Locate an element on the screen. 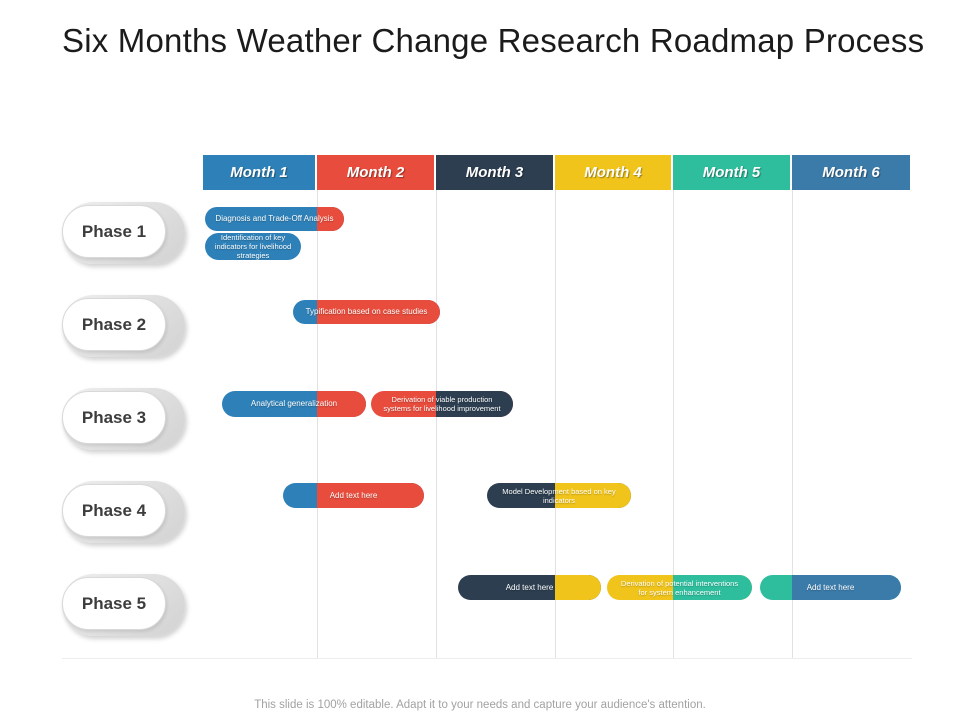 This screenshot has height=720, width=960. phase-pill-4: Phase 4 is located at coordinates (124, 512).